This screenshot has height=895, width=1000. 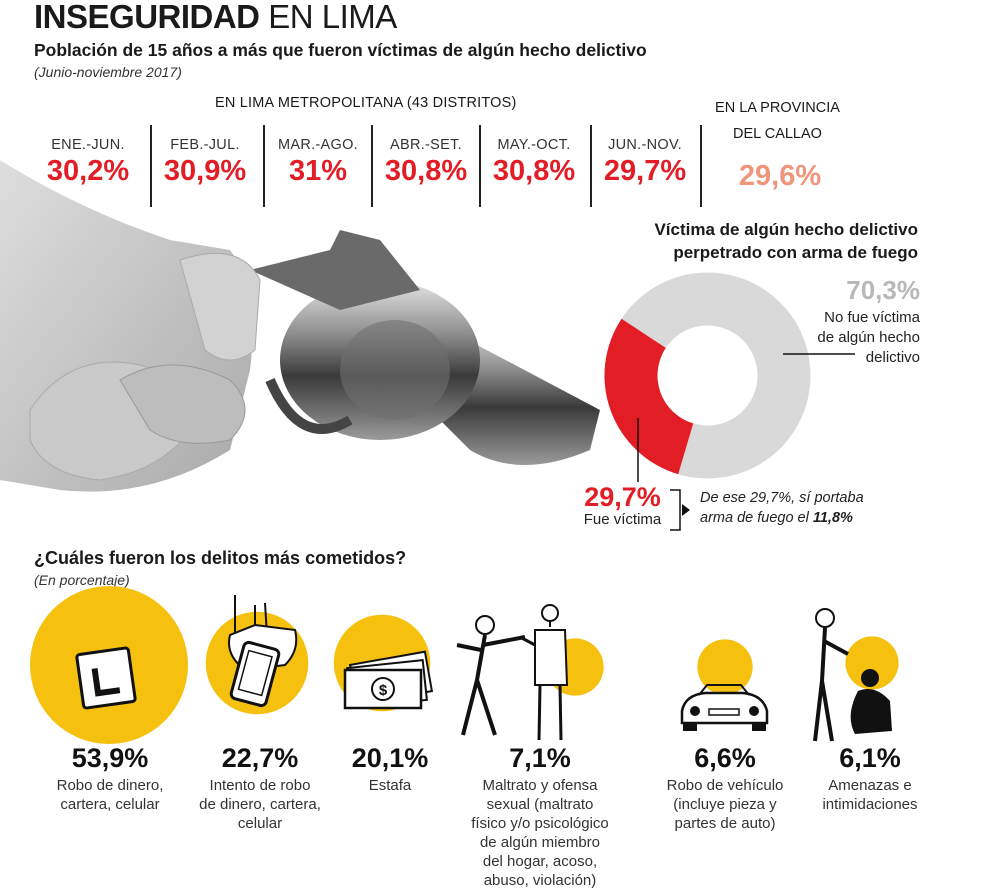 What do you see at coordinates (645, 145) in the screenshot?
I see `period-label: JUN.-NOV.` at bounding box center [645, 145].